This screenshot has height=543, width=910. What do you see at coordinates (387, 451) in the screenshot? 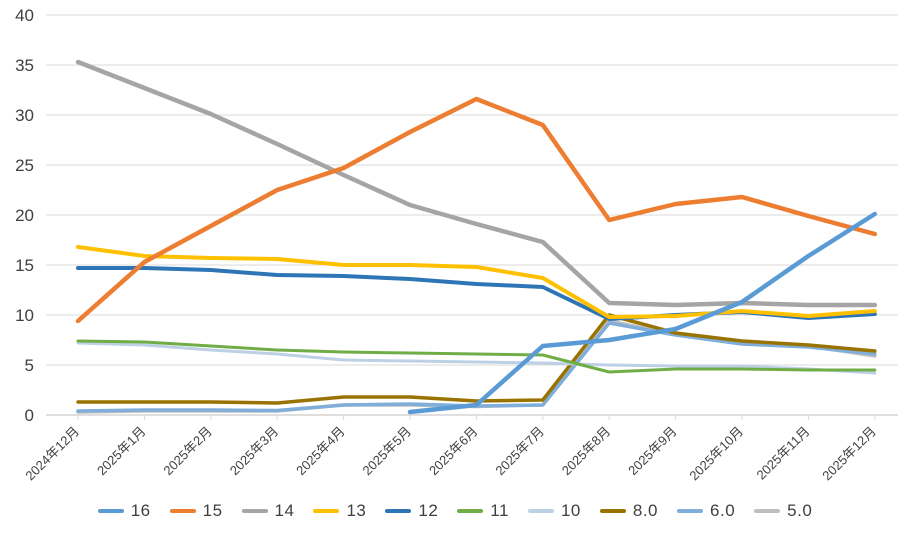
I see `x-axis-month-label: 2025年5月` at bounding box center [387, 451].